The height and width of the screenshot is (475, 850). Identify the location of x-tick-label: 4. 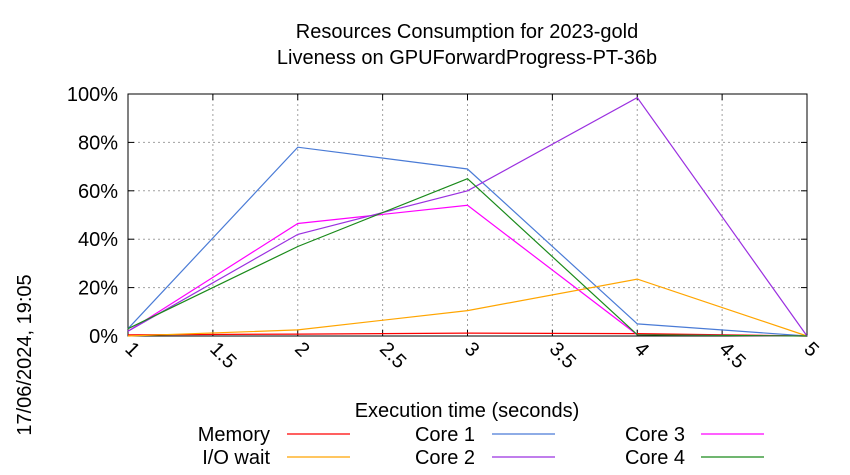
(641, 349).